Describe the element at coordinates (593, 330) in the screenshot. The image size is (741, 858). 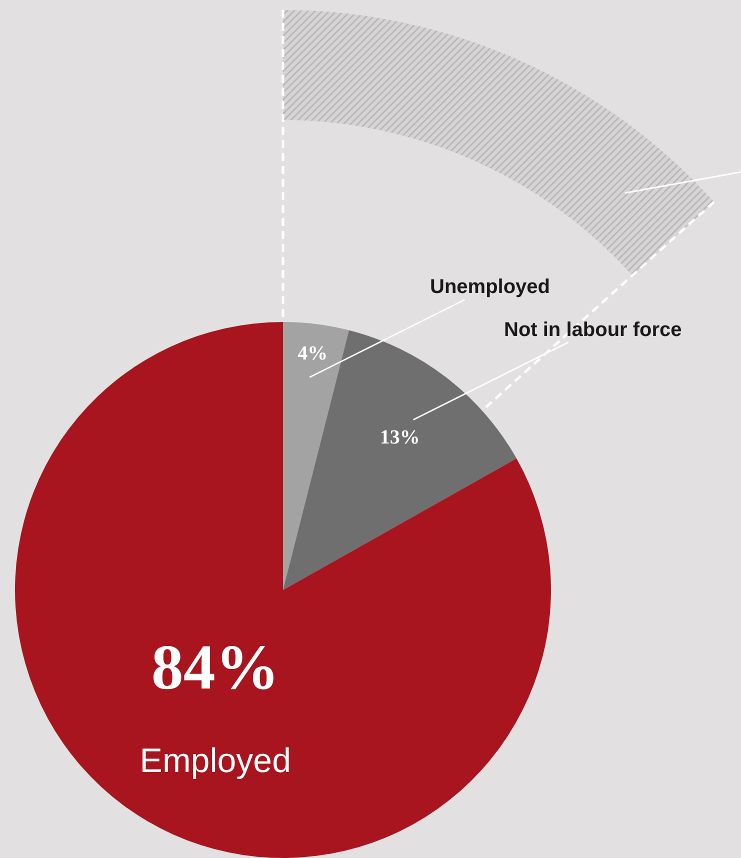
I see `slice-label: Not in labour force` at that location.